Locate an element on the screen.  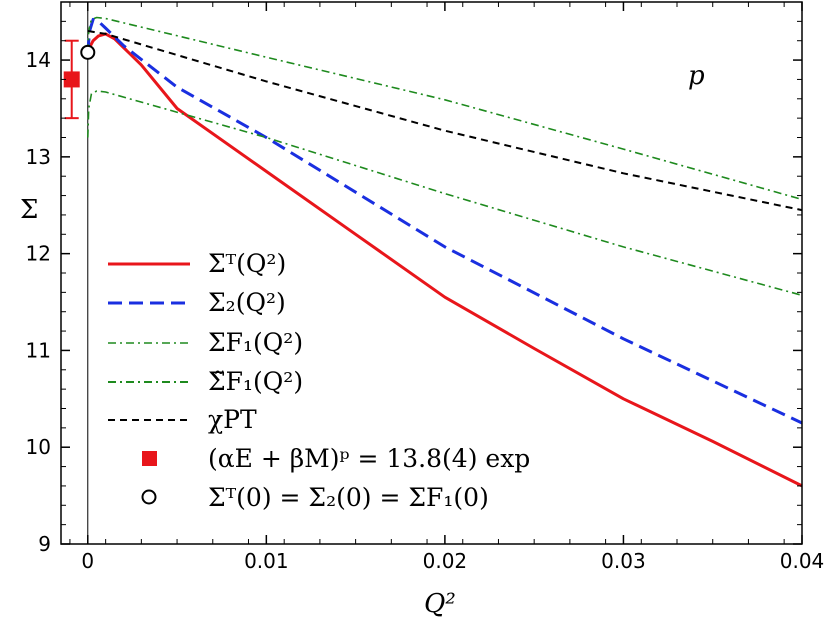
experiment-point is located at coordinates (71, 79).